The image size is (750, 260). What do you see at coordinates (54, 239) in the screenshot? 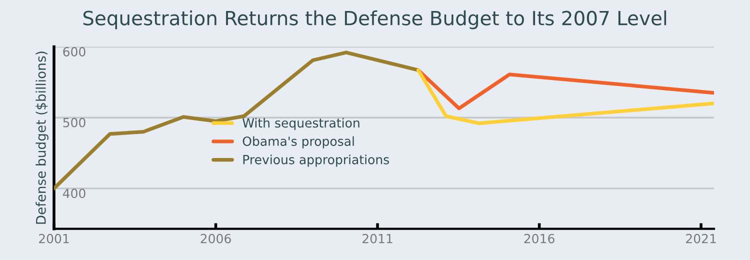
I see `x-tick-label: 2001` at bounding box center [54, 239].